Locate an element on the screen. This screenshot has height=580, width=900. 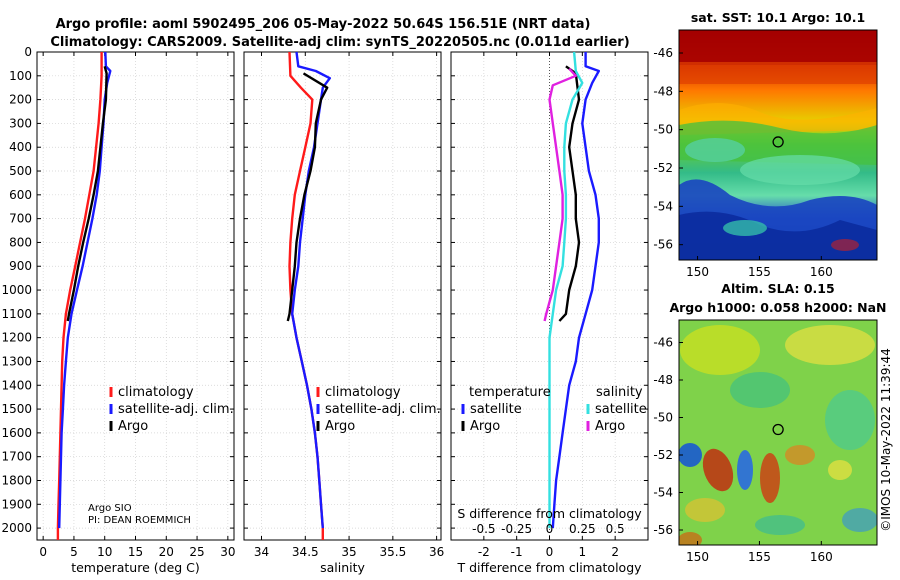
y-tick-label: 800 is located at coordinates (20, 242).